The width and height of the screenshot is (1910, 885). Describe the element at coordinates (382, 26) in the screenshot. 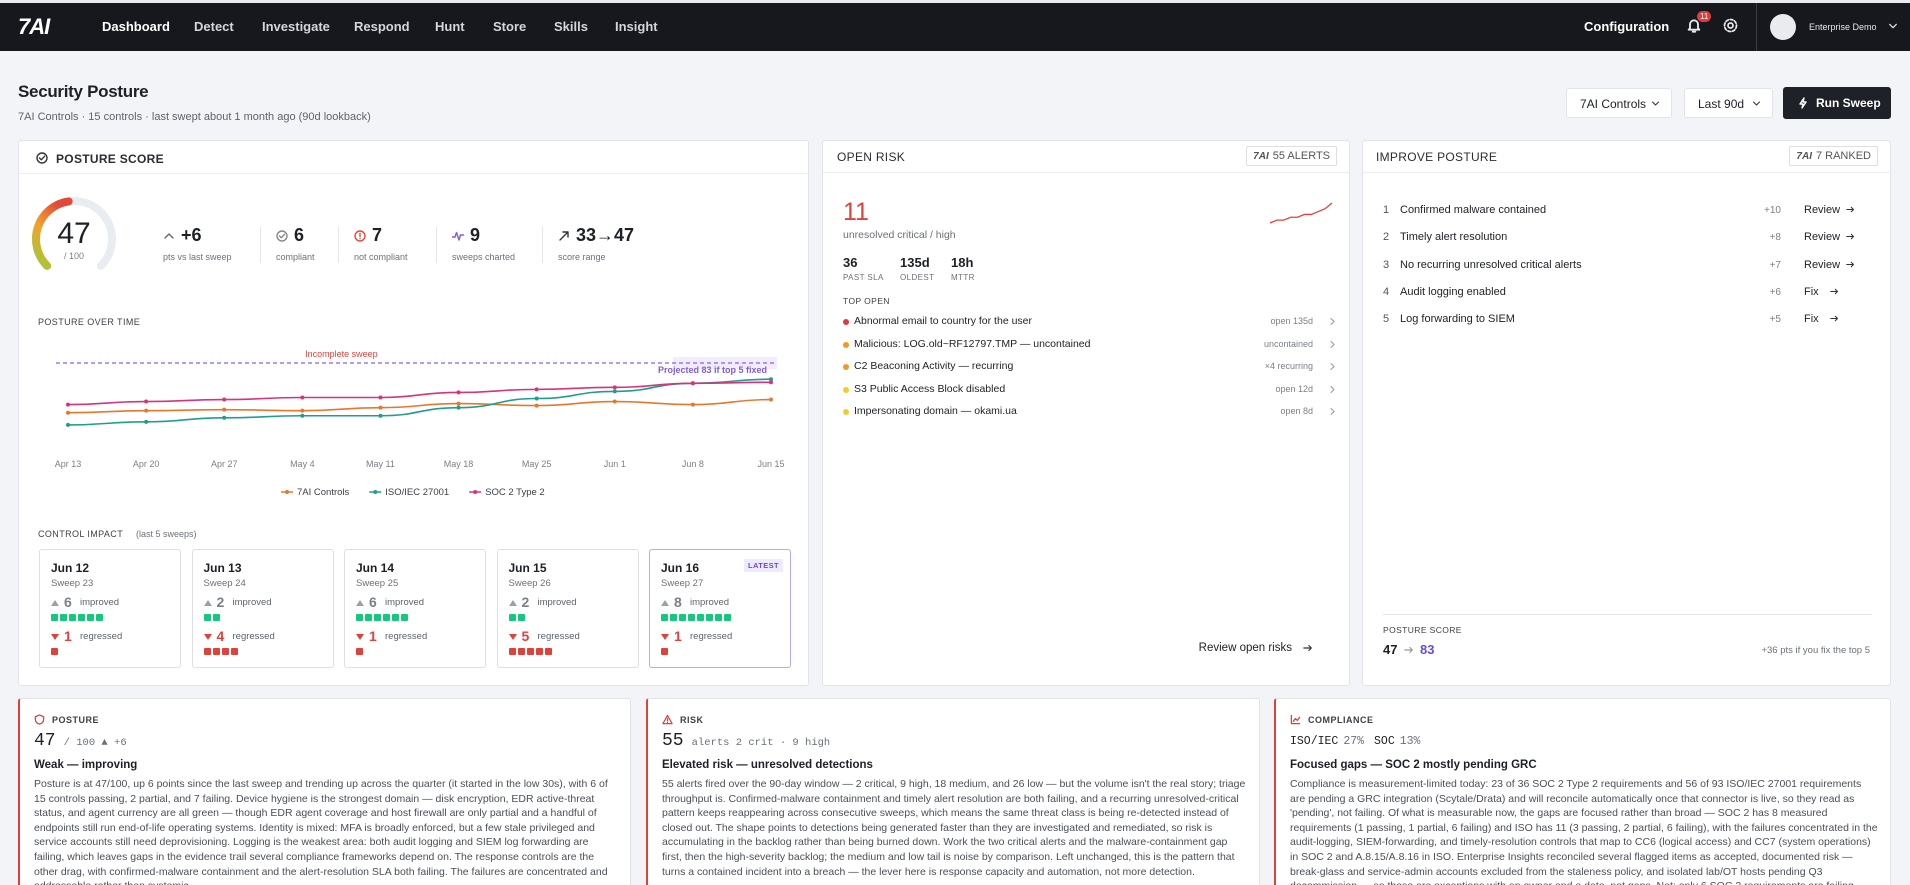

I see `nav-item: Respond` at that location.